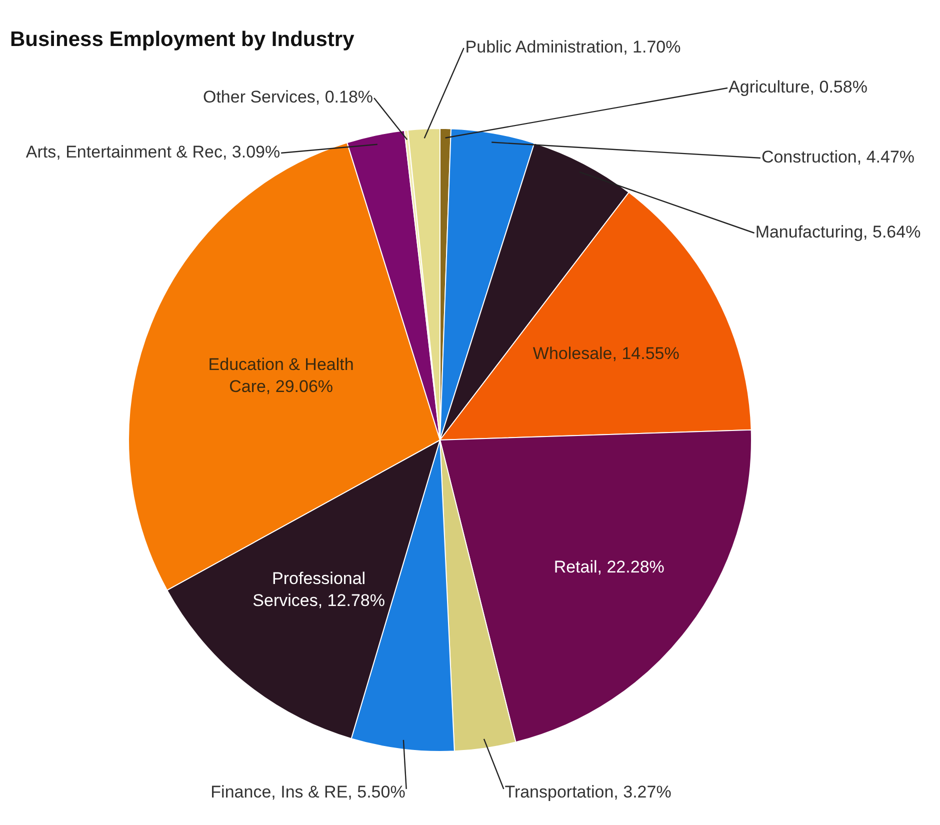  I want to click on slice-label: Construction, 4.47%, so click(838, 157).